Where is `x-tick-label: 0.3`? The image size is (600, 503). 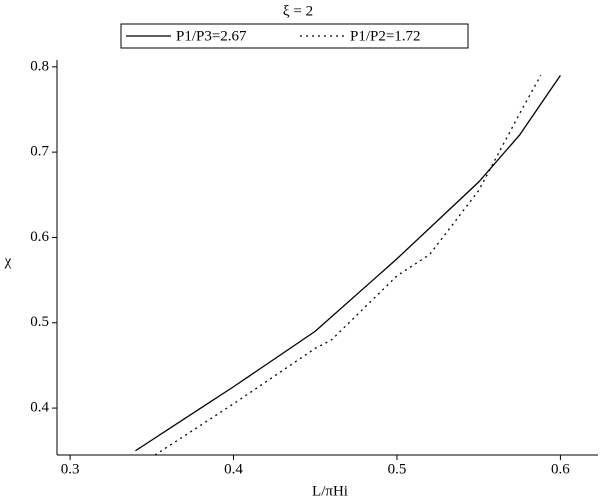
x-tick-label: 0.3 is located at coordinates (70, 469).